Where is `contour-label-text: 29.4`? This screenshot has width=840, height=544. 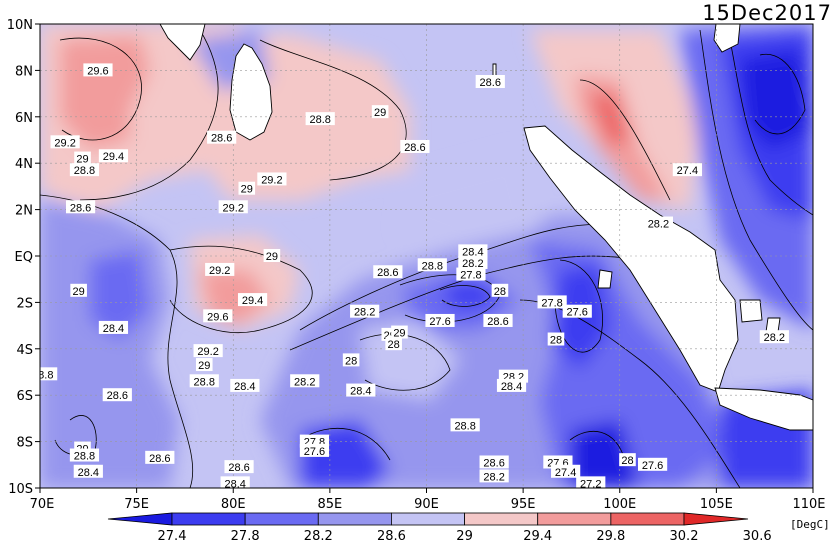
contour-label-text: 29.4 is located at coordinates (252, 301).